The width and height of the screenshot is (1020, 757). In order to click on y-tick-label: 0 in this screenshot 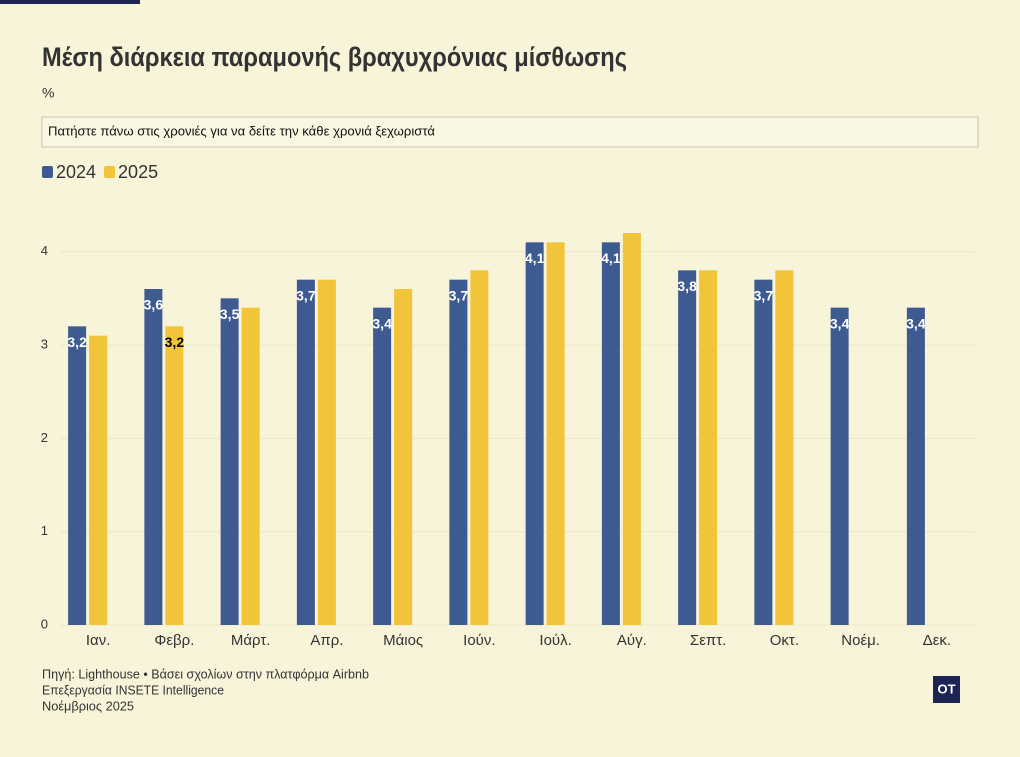, I will do `click(44, 623)`.